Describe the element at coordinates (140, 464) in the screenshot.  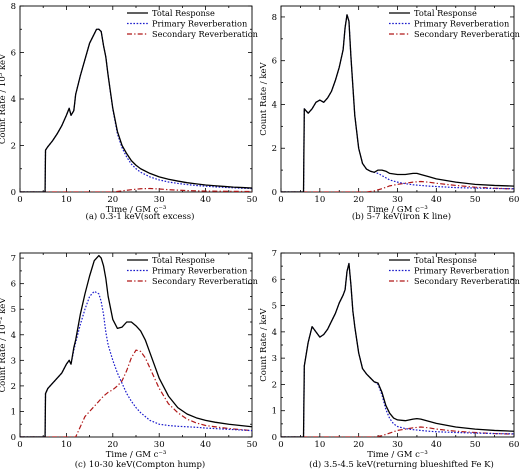
I see `panel-caption: (c) 10-30 keV(Compton hump)` at that location.